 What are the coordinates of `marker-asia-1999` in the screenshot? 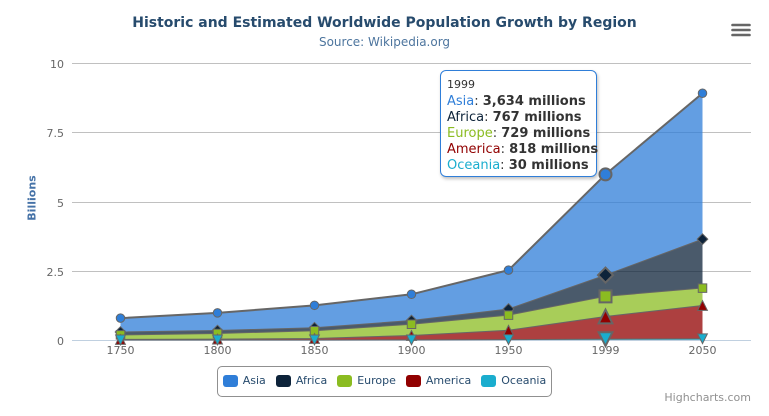 It's located at (605, 174).